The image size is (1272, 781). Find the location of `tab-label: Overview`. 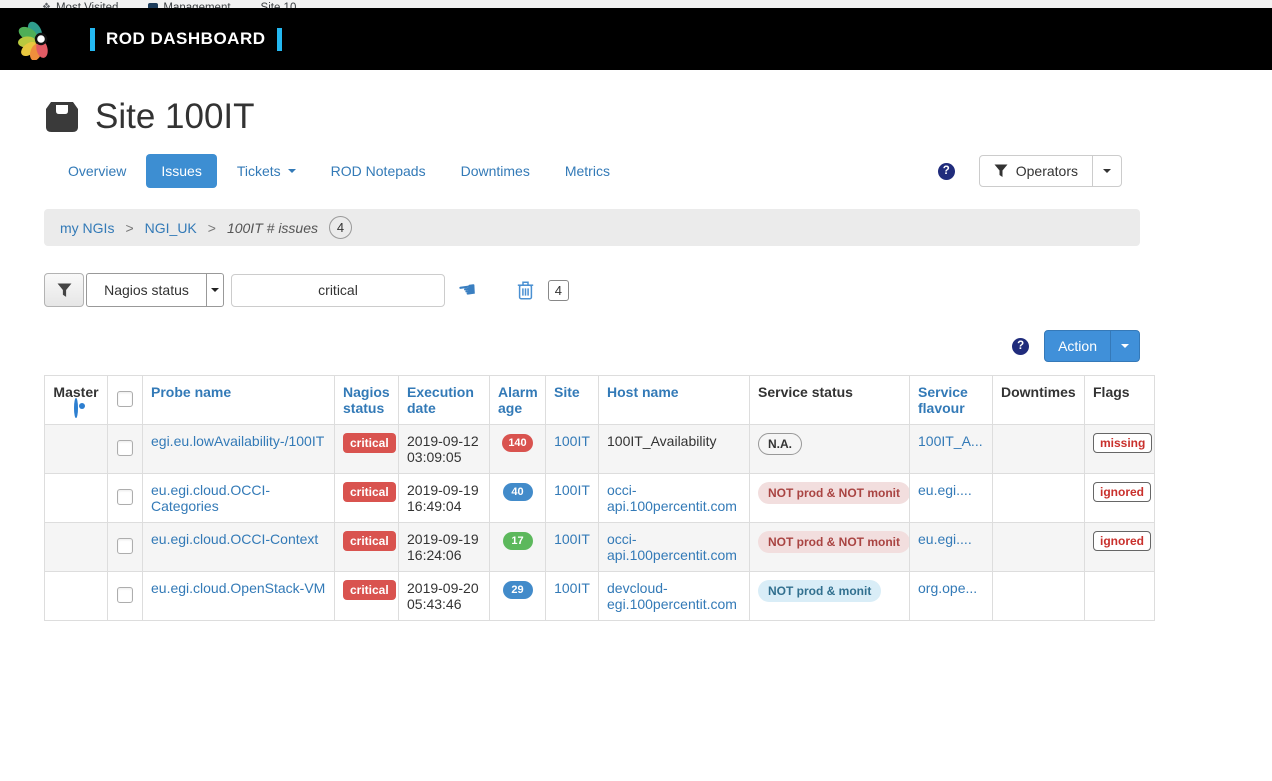

tab-label: Overview is located at coordinates (97, 171).